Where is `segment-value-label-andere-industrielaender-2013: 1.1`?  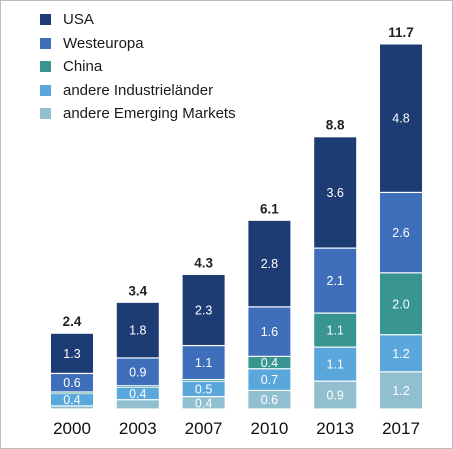 segment-value-label-andere-industrielaender-2013: 1.1 is located at coordinates (335, 365).